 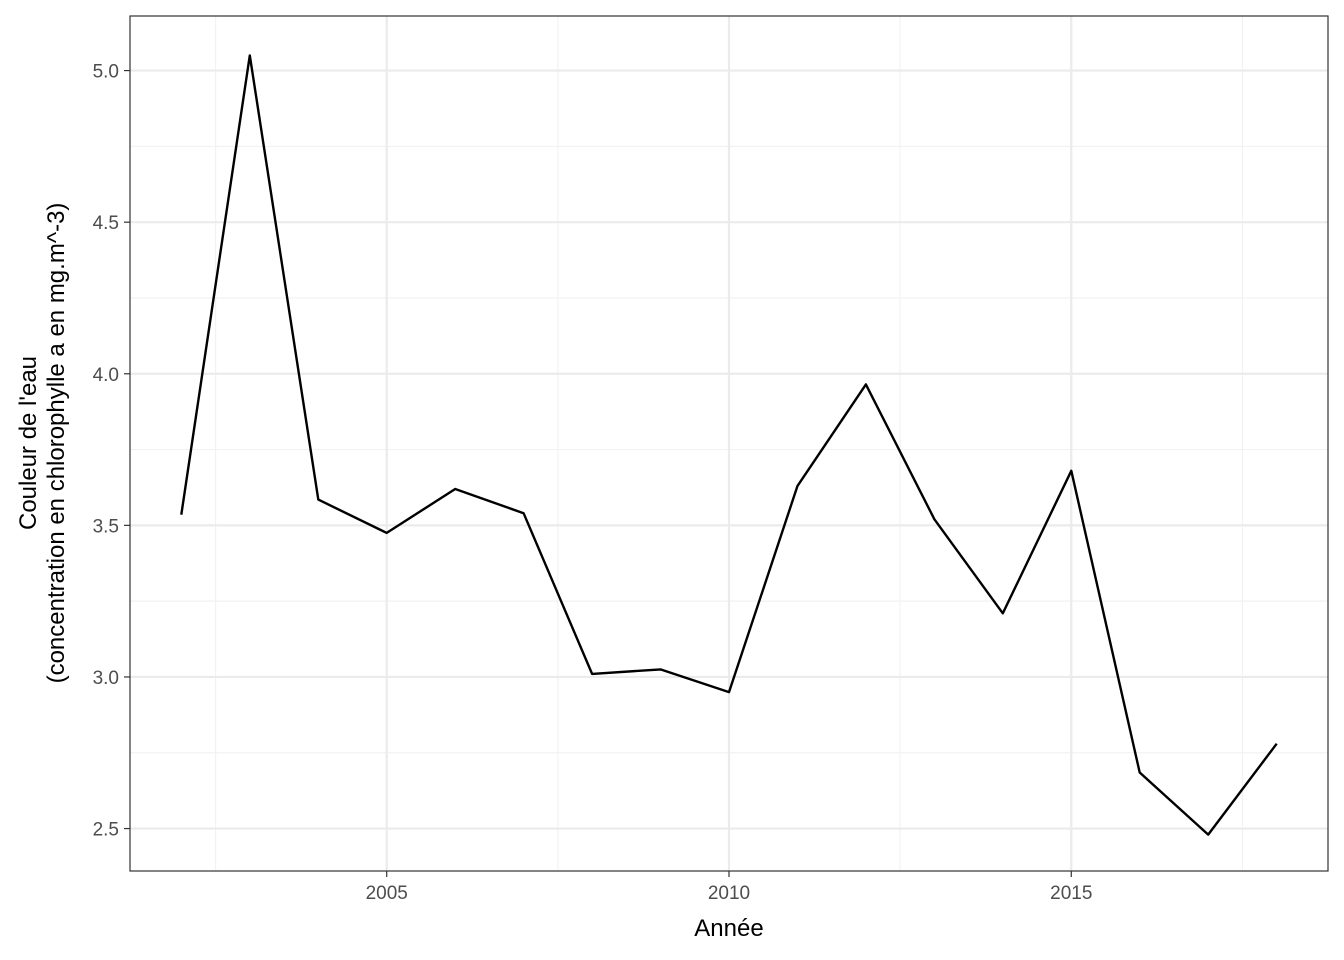 I want to click on y-tick-label: 4.5, so click(x=106, y=223).